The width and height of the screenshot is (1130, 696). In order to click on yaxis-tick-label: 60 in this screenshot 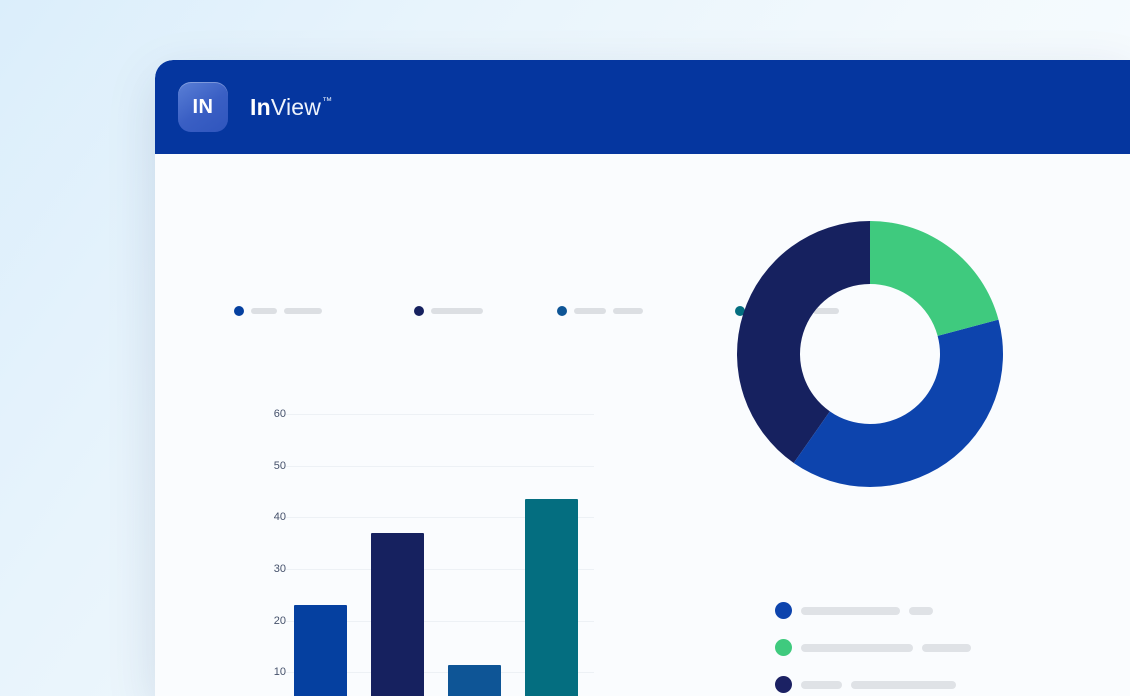, I will do `click(279, 414)`.